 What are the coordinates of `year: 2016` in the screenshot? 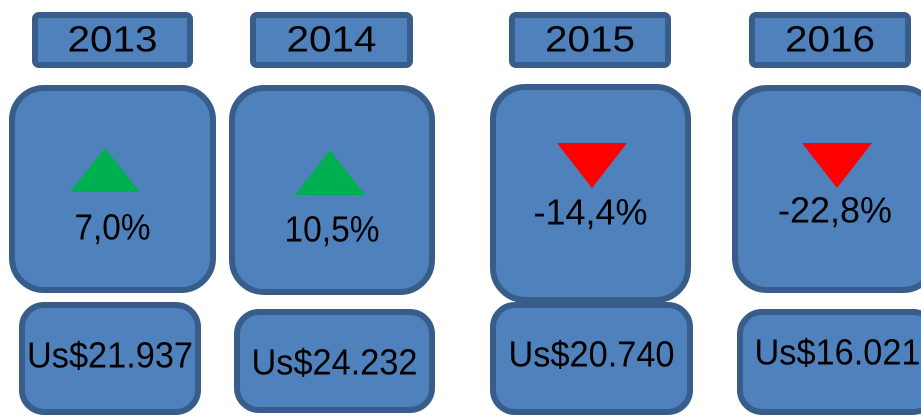 It's located at (830, 39).